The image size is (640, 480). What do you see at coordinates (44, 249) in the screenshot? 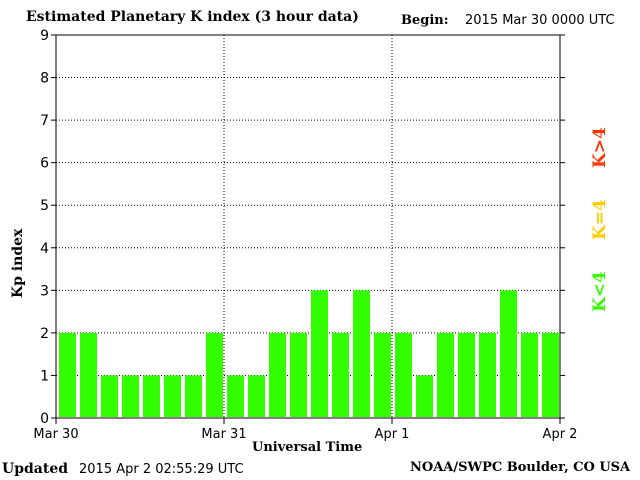
I see `y-tick-label: 4` at bounding box center [44, 249].